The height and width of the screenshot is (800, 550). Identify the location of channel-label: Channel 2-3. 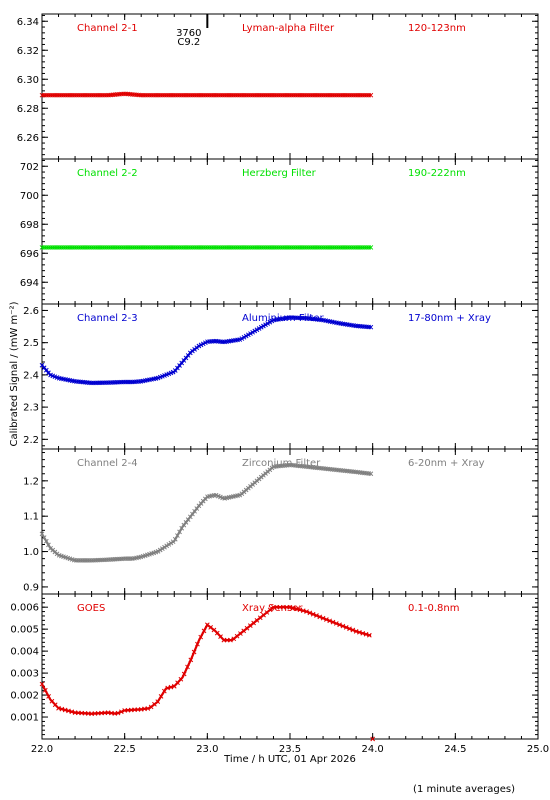
(107, 318).